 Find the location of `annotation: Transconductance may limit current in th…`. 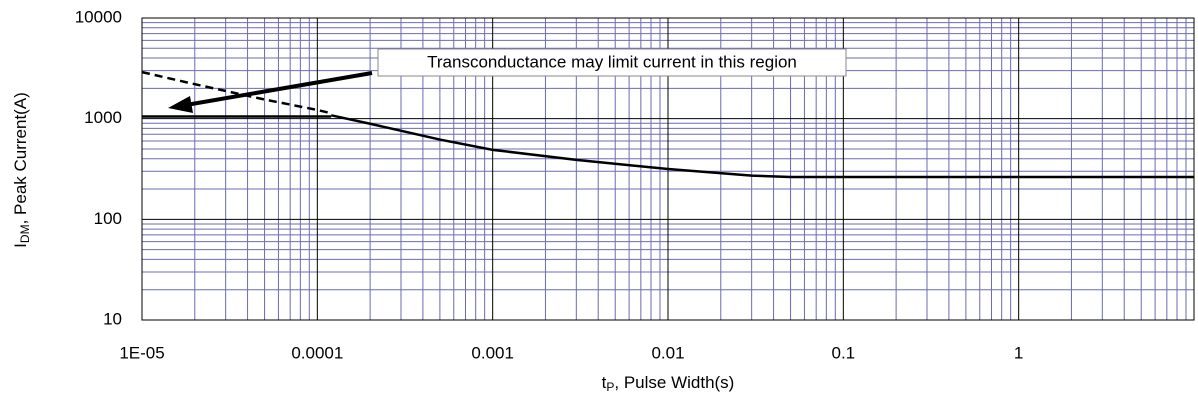

annotation: Transconductance may limit current in th… is located at coordinates (612, 61).